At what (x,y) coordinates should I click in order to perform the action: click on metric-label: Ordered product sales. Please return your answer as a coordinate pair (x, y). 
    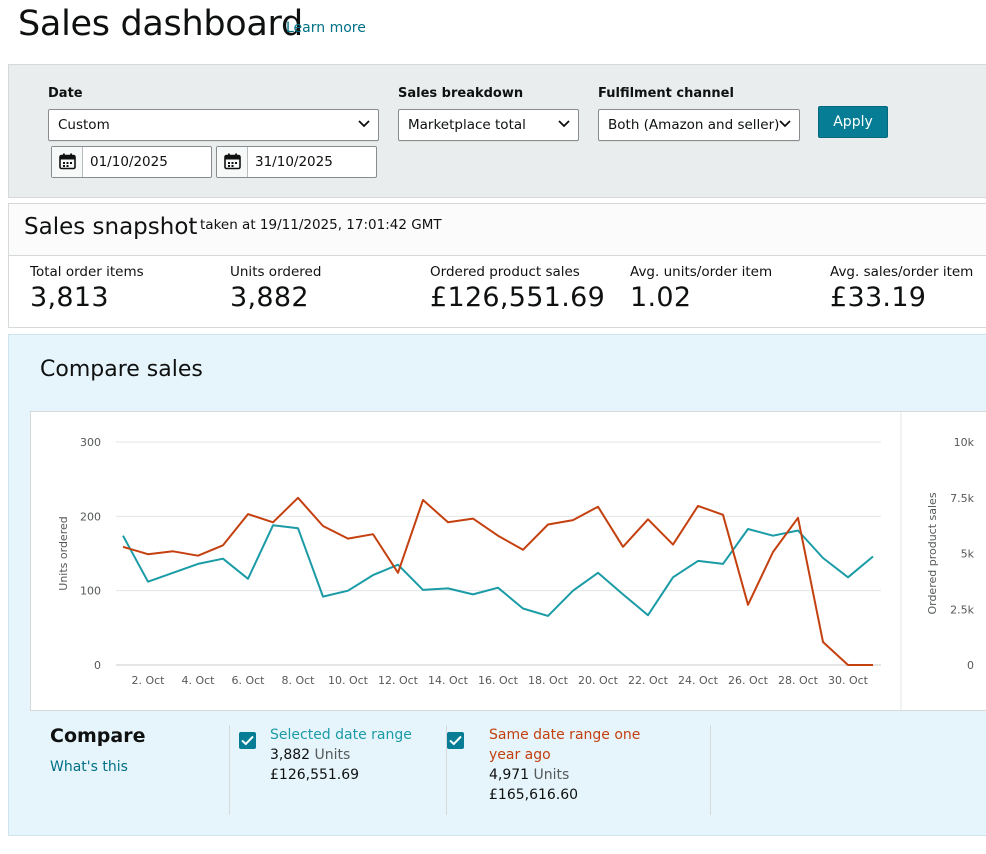
    Looking at the image, I should click on (505, 272).